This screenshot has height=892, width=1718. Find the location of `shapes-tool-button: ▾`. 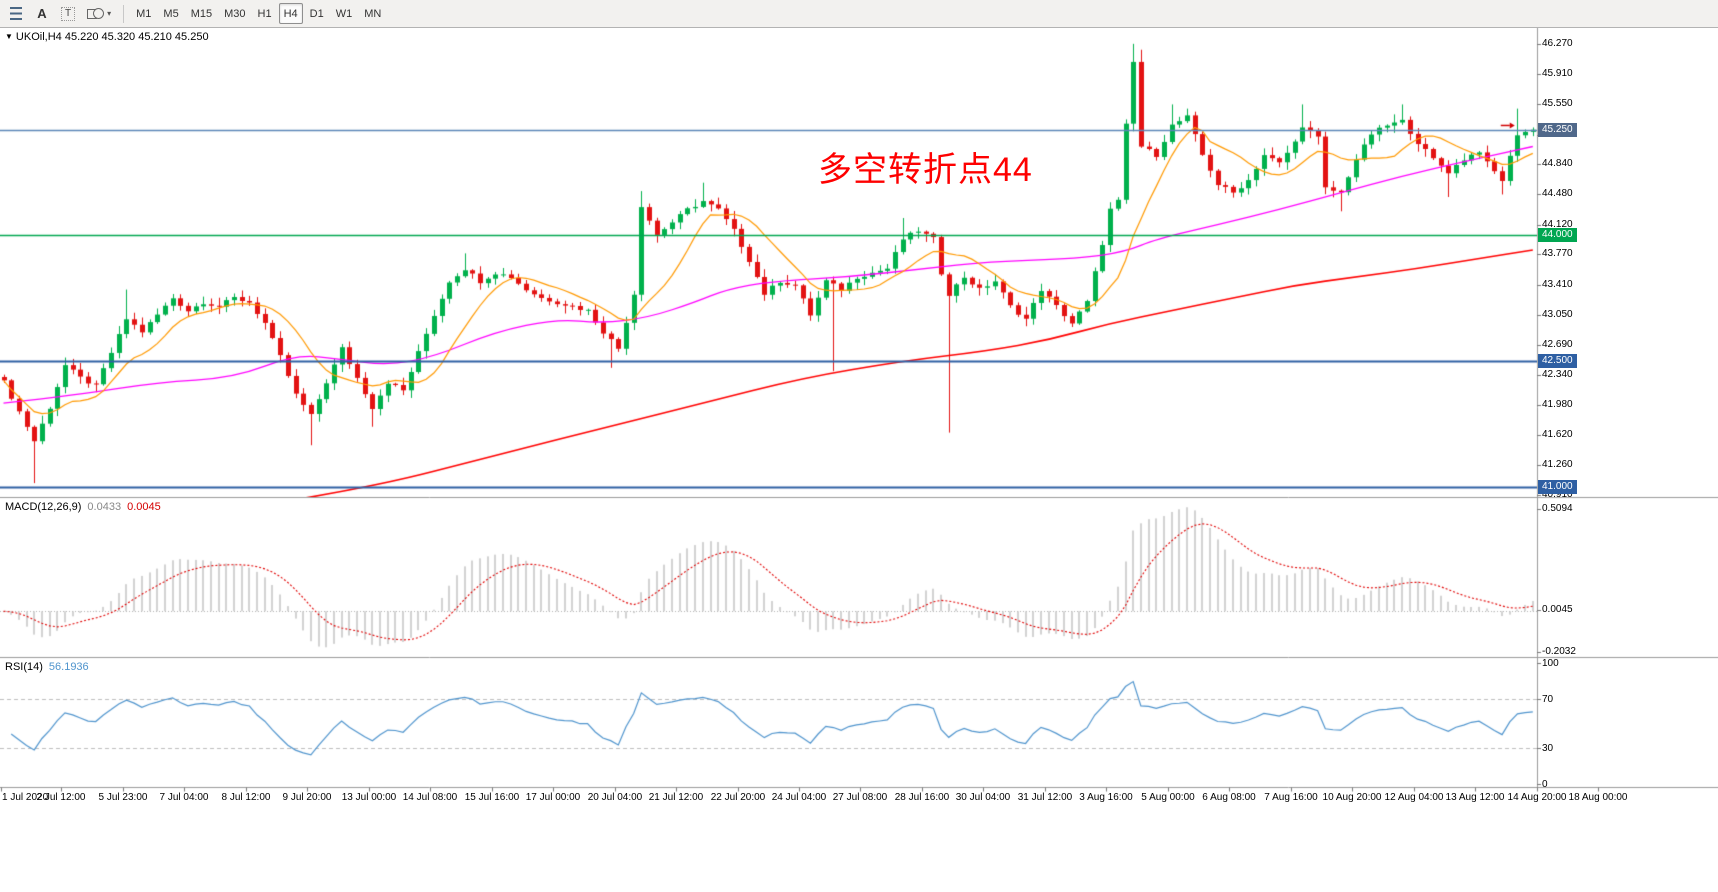

shapes-tool-button: ▾ is located at coordinates (99, 13).